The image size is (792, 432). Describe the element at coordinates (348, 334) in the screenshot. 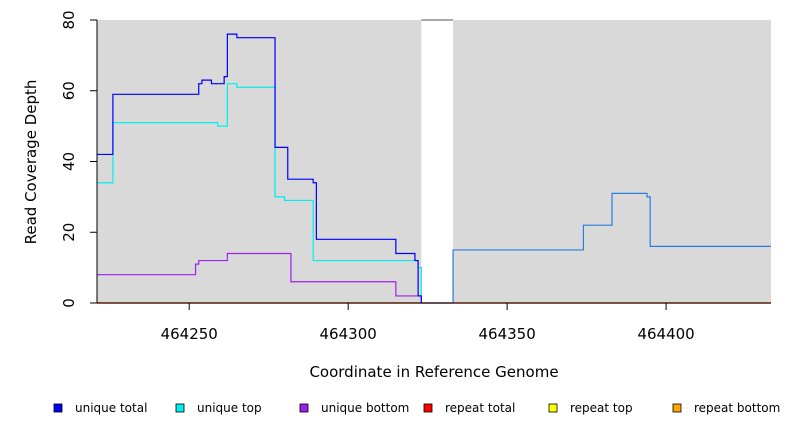

I see `x-tick-label: 464300` at that location.